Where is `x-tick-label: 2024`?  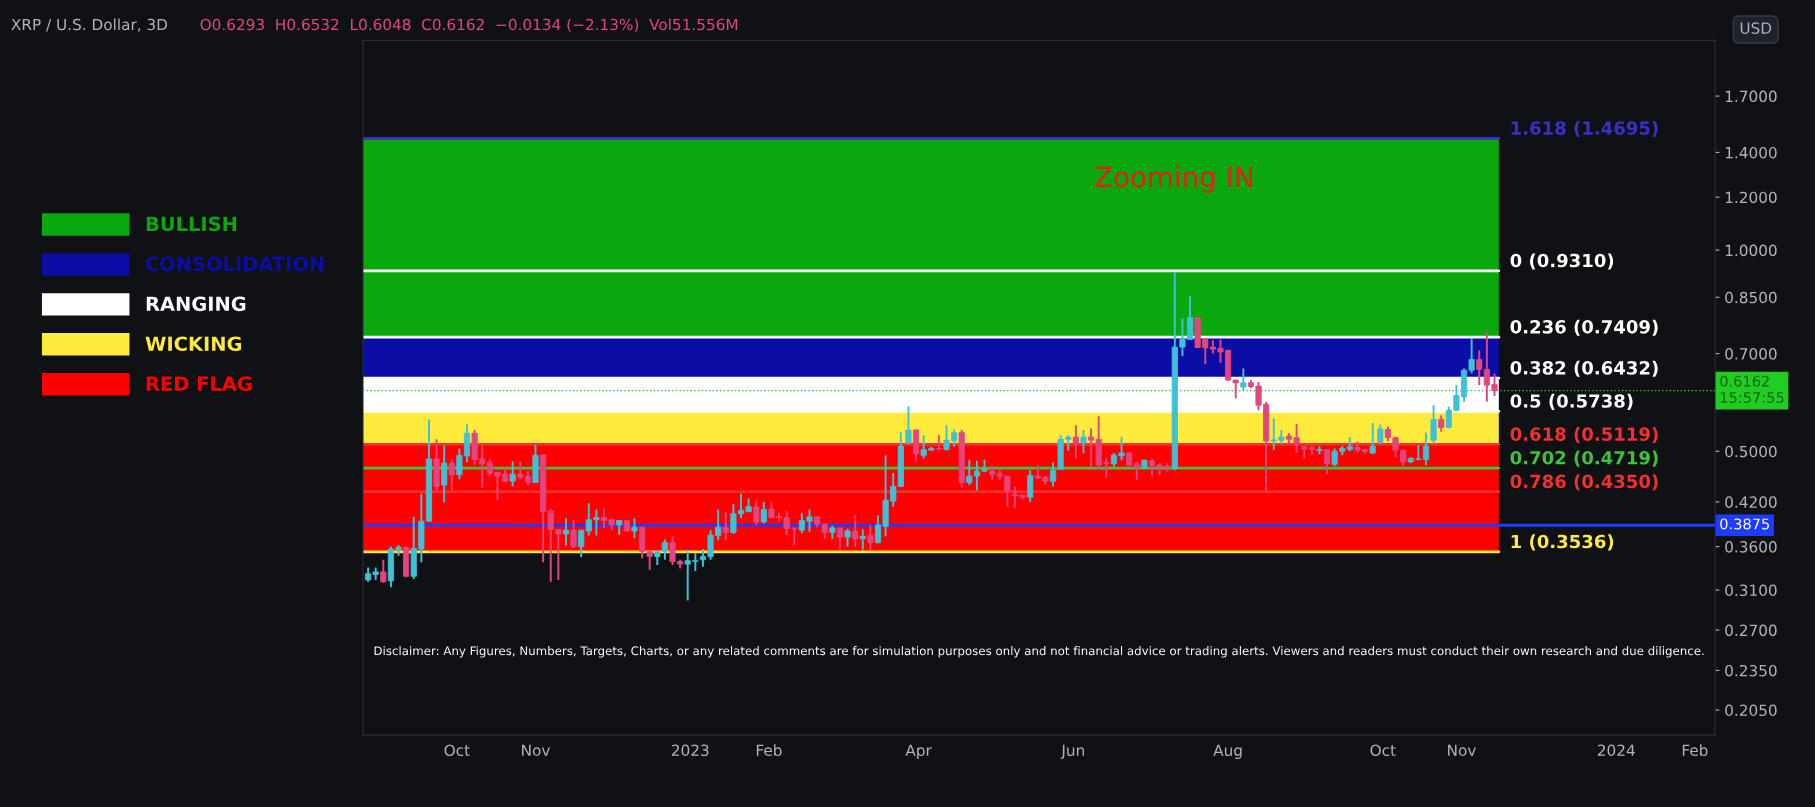 x-tick-label: 2024 is located at coordinates (1616, 750).